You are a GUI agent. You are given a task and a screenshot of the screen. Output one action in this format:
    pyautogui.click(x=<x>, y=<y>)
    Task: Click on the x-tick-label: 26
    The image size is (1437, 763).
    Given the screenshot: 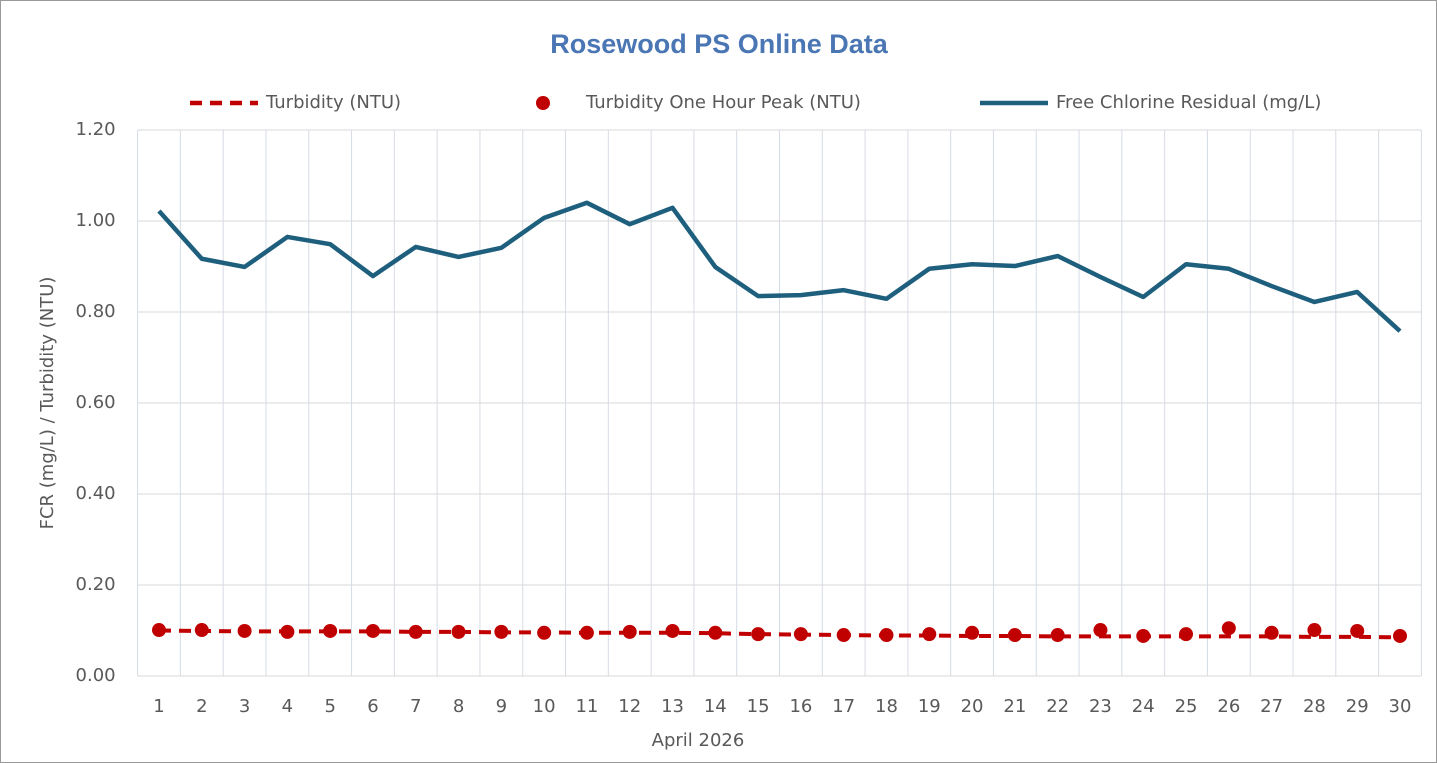 What is the action you would take?
    pyautogui.click(x=1228, y=706)
    